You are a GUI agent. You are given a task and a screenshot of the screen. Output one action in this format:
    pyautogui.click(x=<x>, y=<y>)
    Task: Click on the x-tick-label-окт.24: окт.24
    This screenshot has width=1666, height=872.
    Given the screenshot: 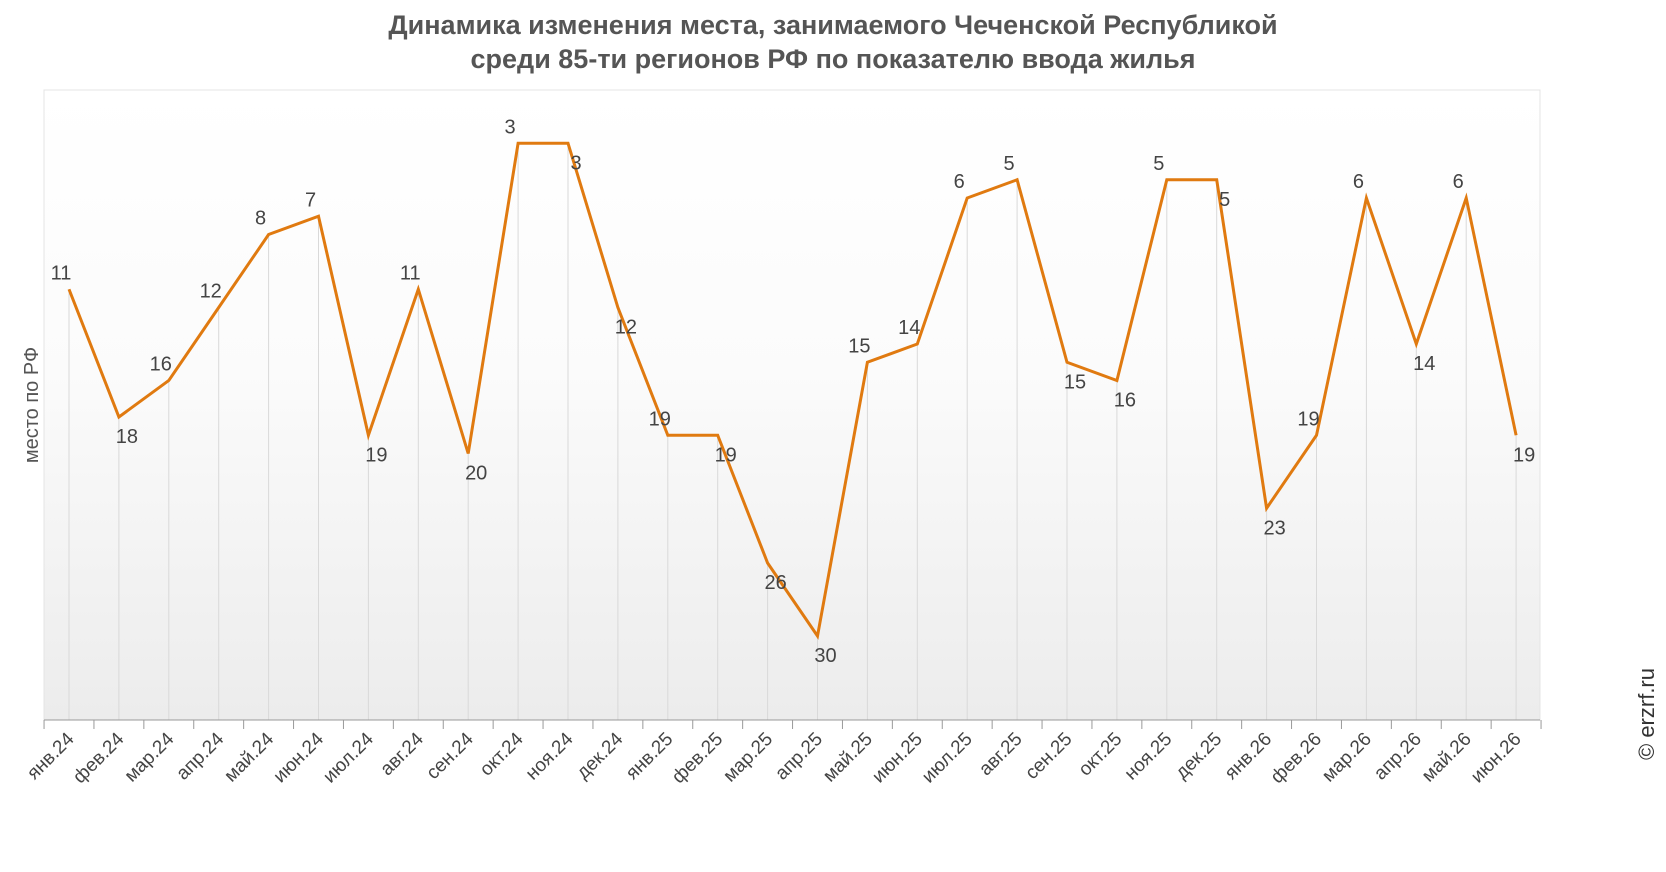 What is the action you would take?
    pyautogui.click(x=502, y=754)
    